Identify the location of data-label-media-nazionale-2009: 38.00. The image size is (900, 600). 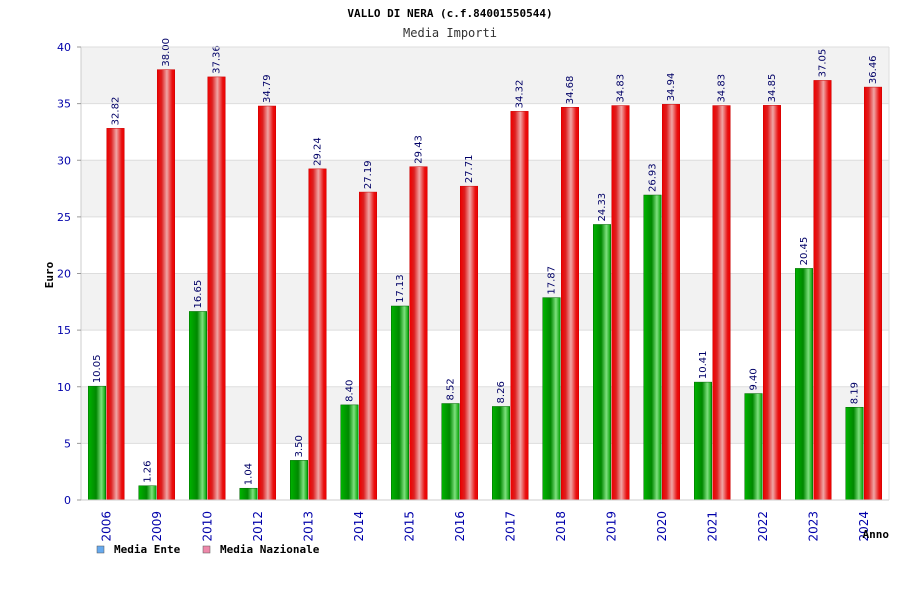
(166, 52).